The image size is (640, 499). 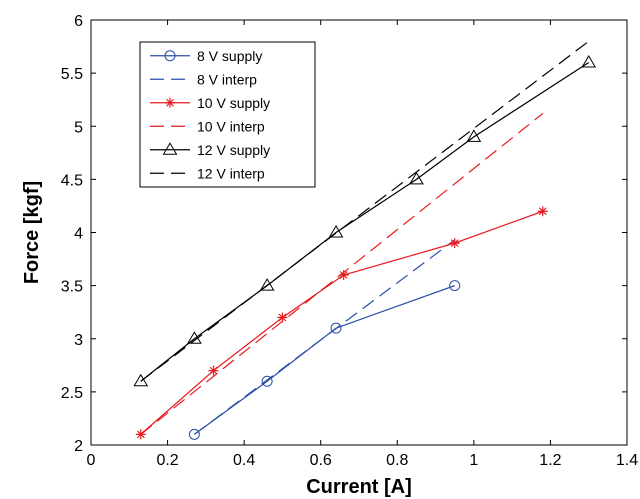 I want to click on legend-label: 10 V interp, so click(x=231, y=126).